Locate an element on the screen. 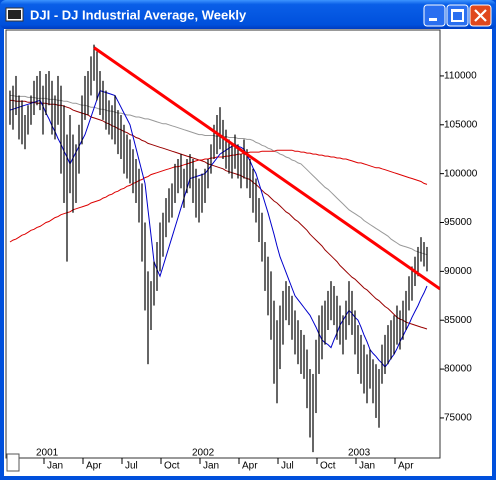 The image size is (496, 480). y-tick-label: 100000 is located at coordinates (461, 173).